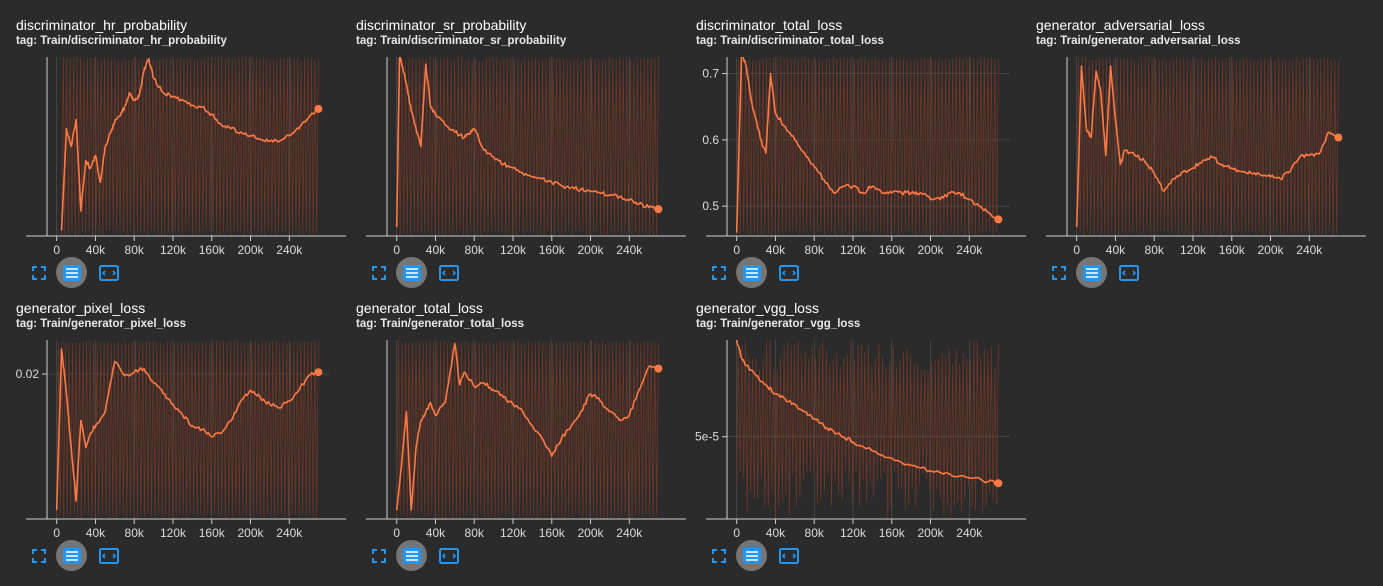 Image resolution: width=1383 pixels, height=586 pixels. What do you see at coordinates (861, 160) in the screenshot?
I see `chart-plot: 0 40k 80k 120k 160k 200k 240k 0.5 0.6 0.7` at bounding box center [861, 160].